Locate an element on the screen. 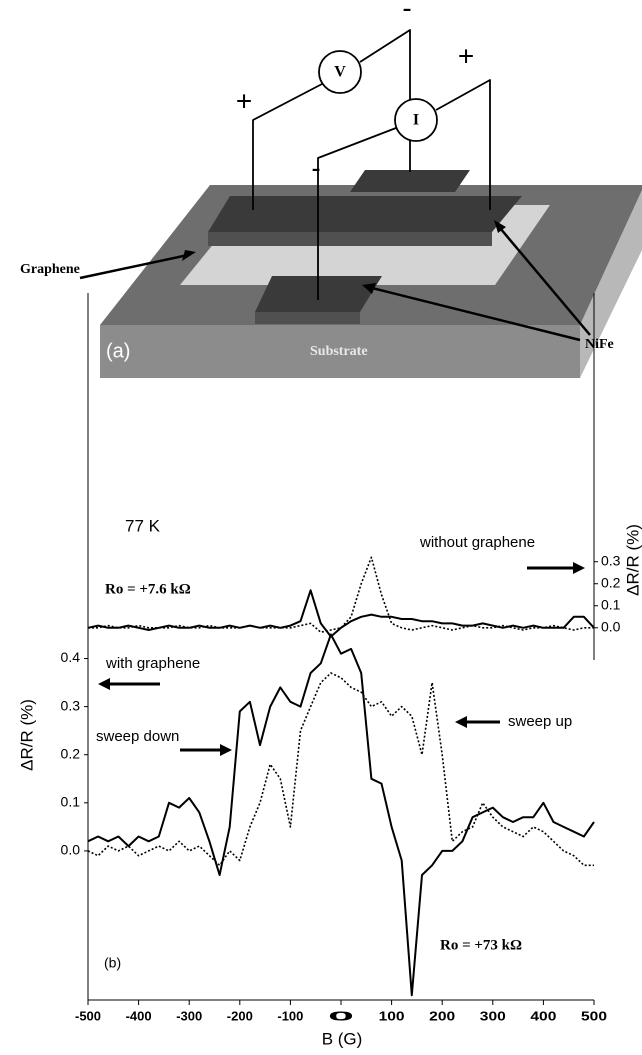  y-axis-title: ΔR/R (%) is located at coordinates (26, 735).